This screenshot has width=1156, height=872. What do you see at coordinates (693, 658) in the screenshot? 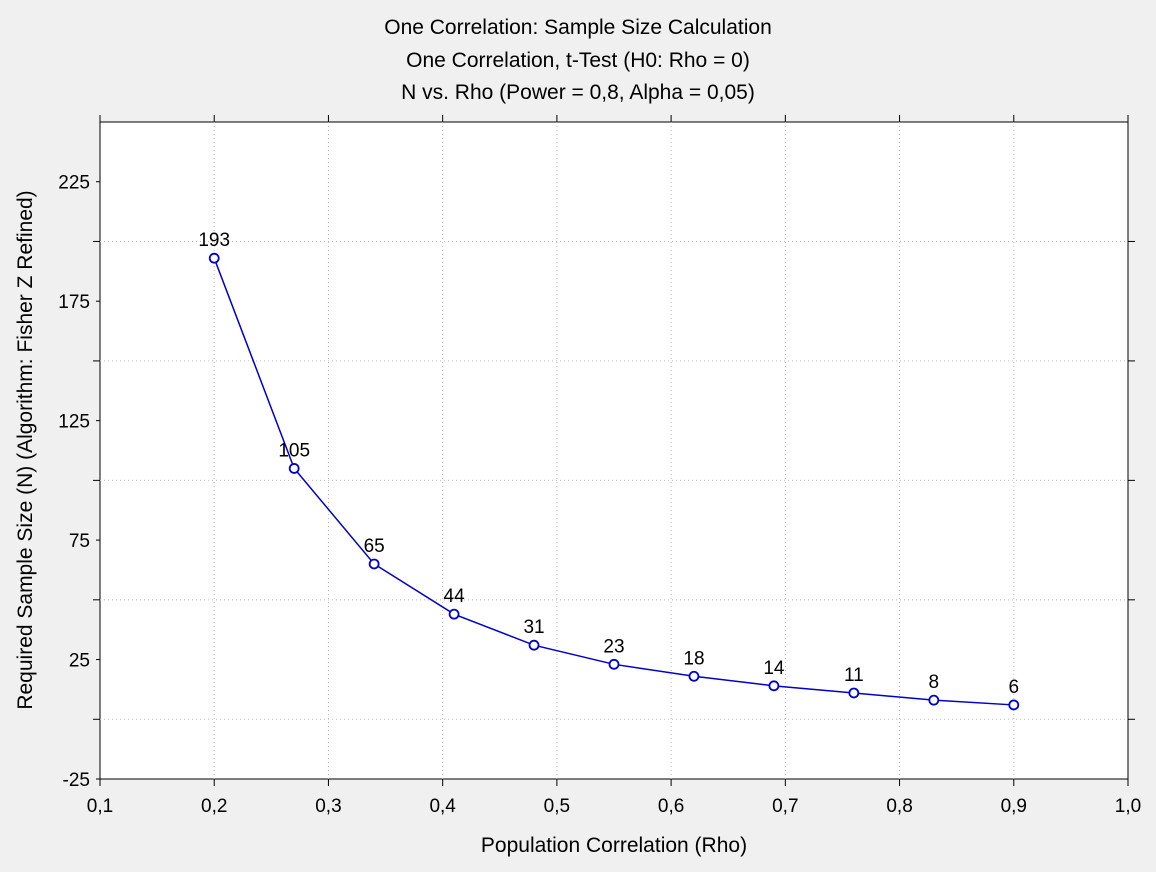
I see `data-label: 18` at bounding box center [693, 658].